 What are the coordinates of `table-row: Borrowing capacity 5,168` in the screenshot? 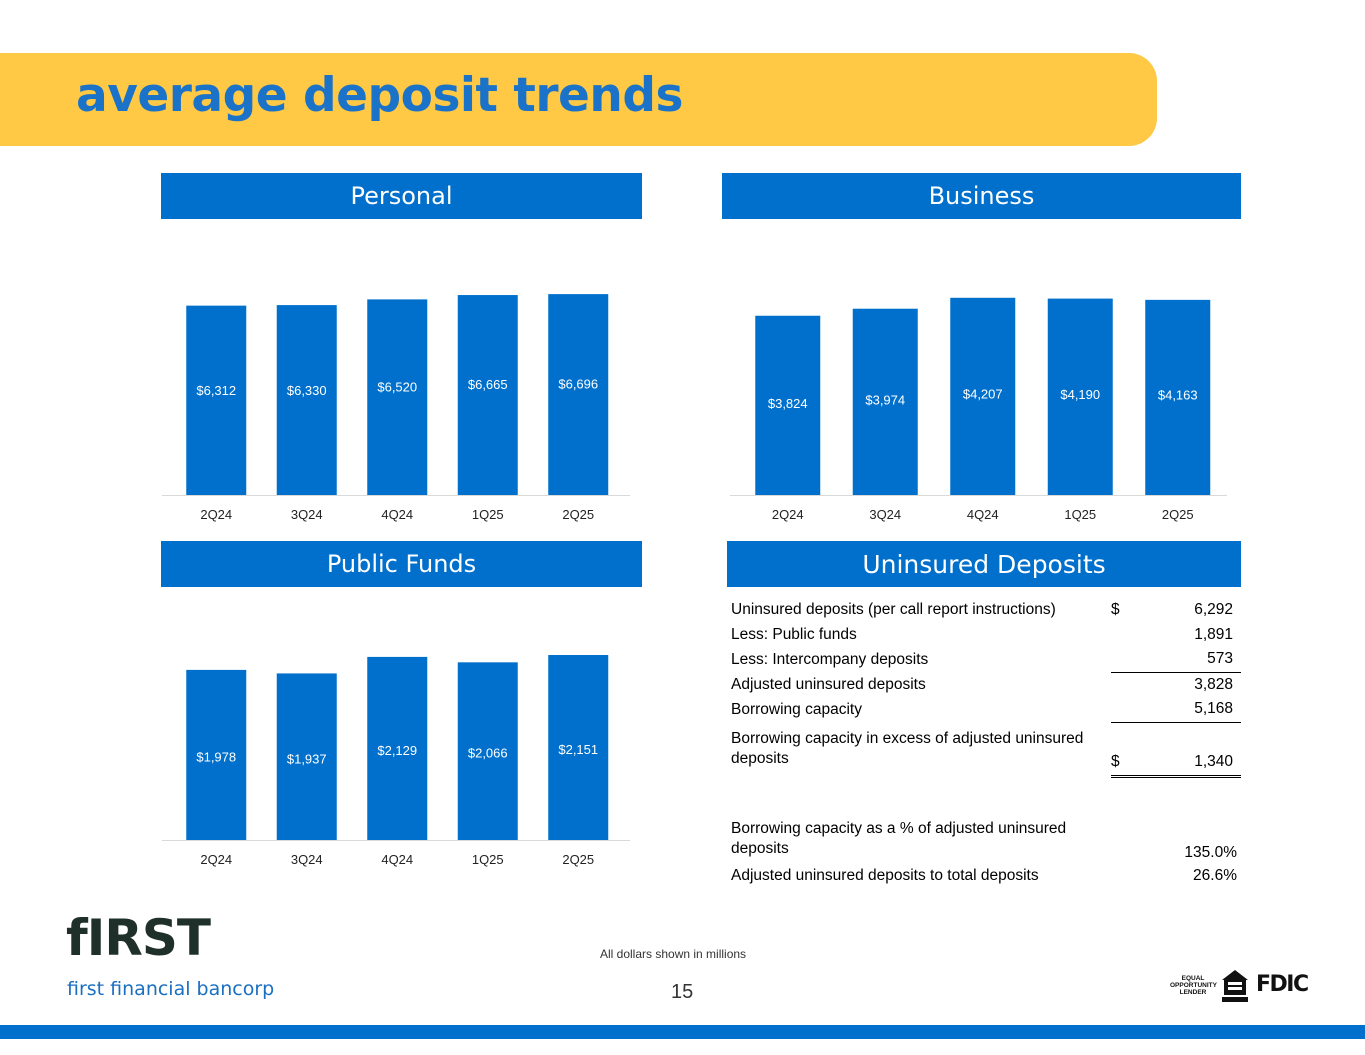 It's located at (986, 709).